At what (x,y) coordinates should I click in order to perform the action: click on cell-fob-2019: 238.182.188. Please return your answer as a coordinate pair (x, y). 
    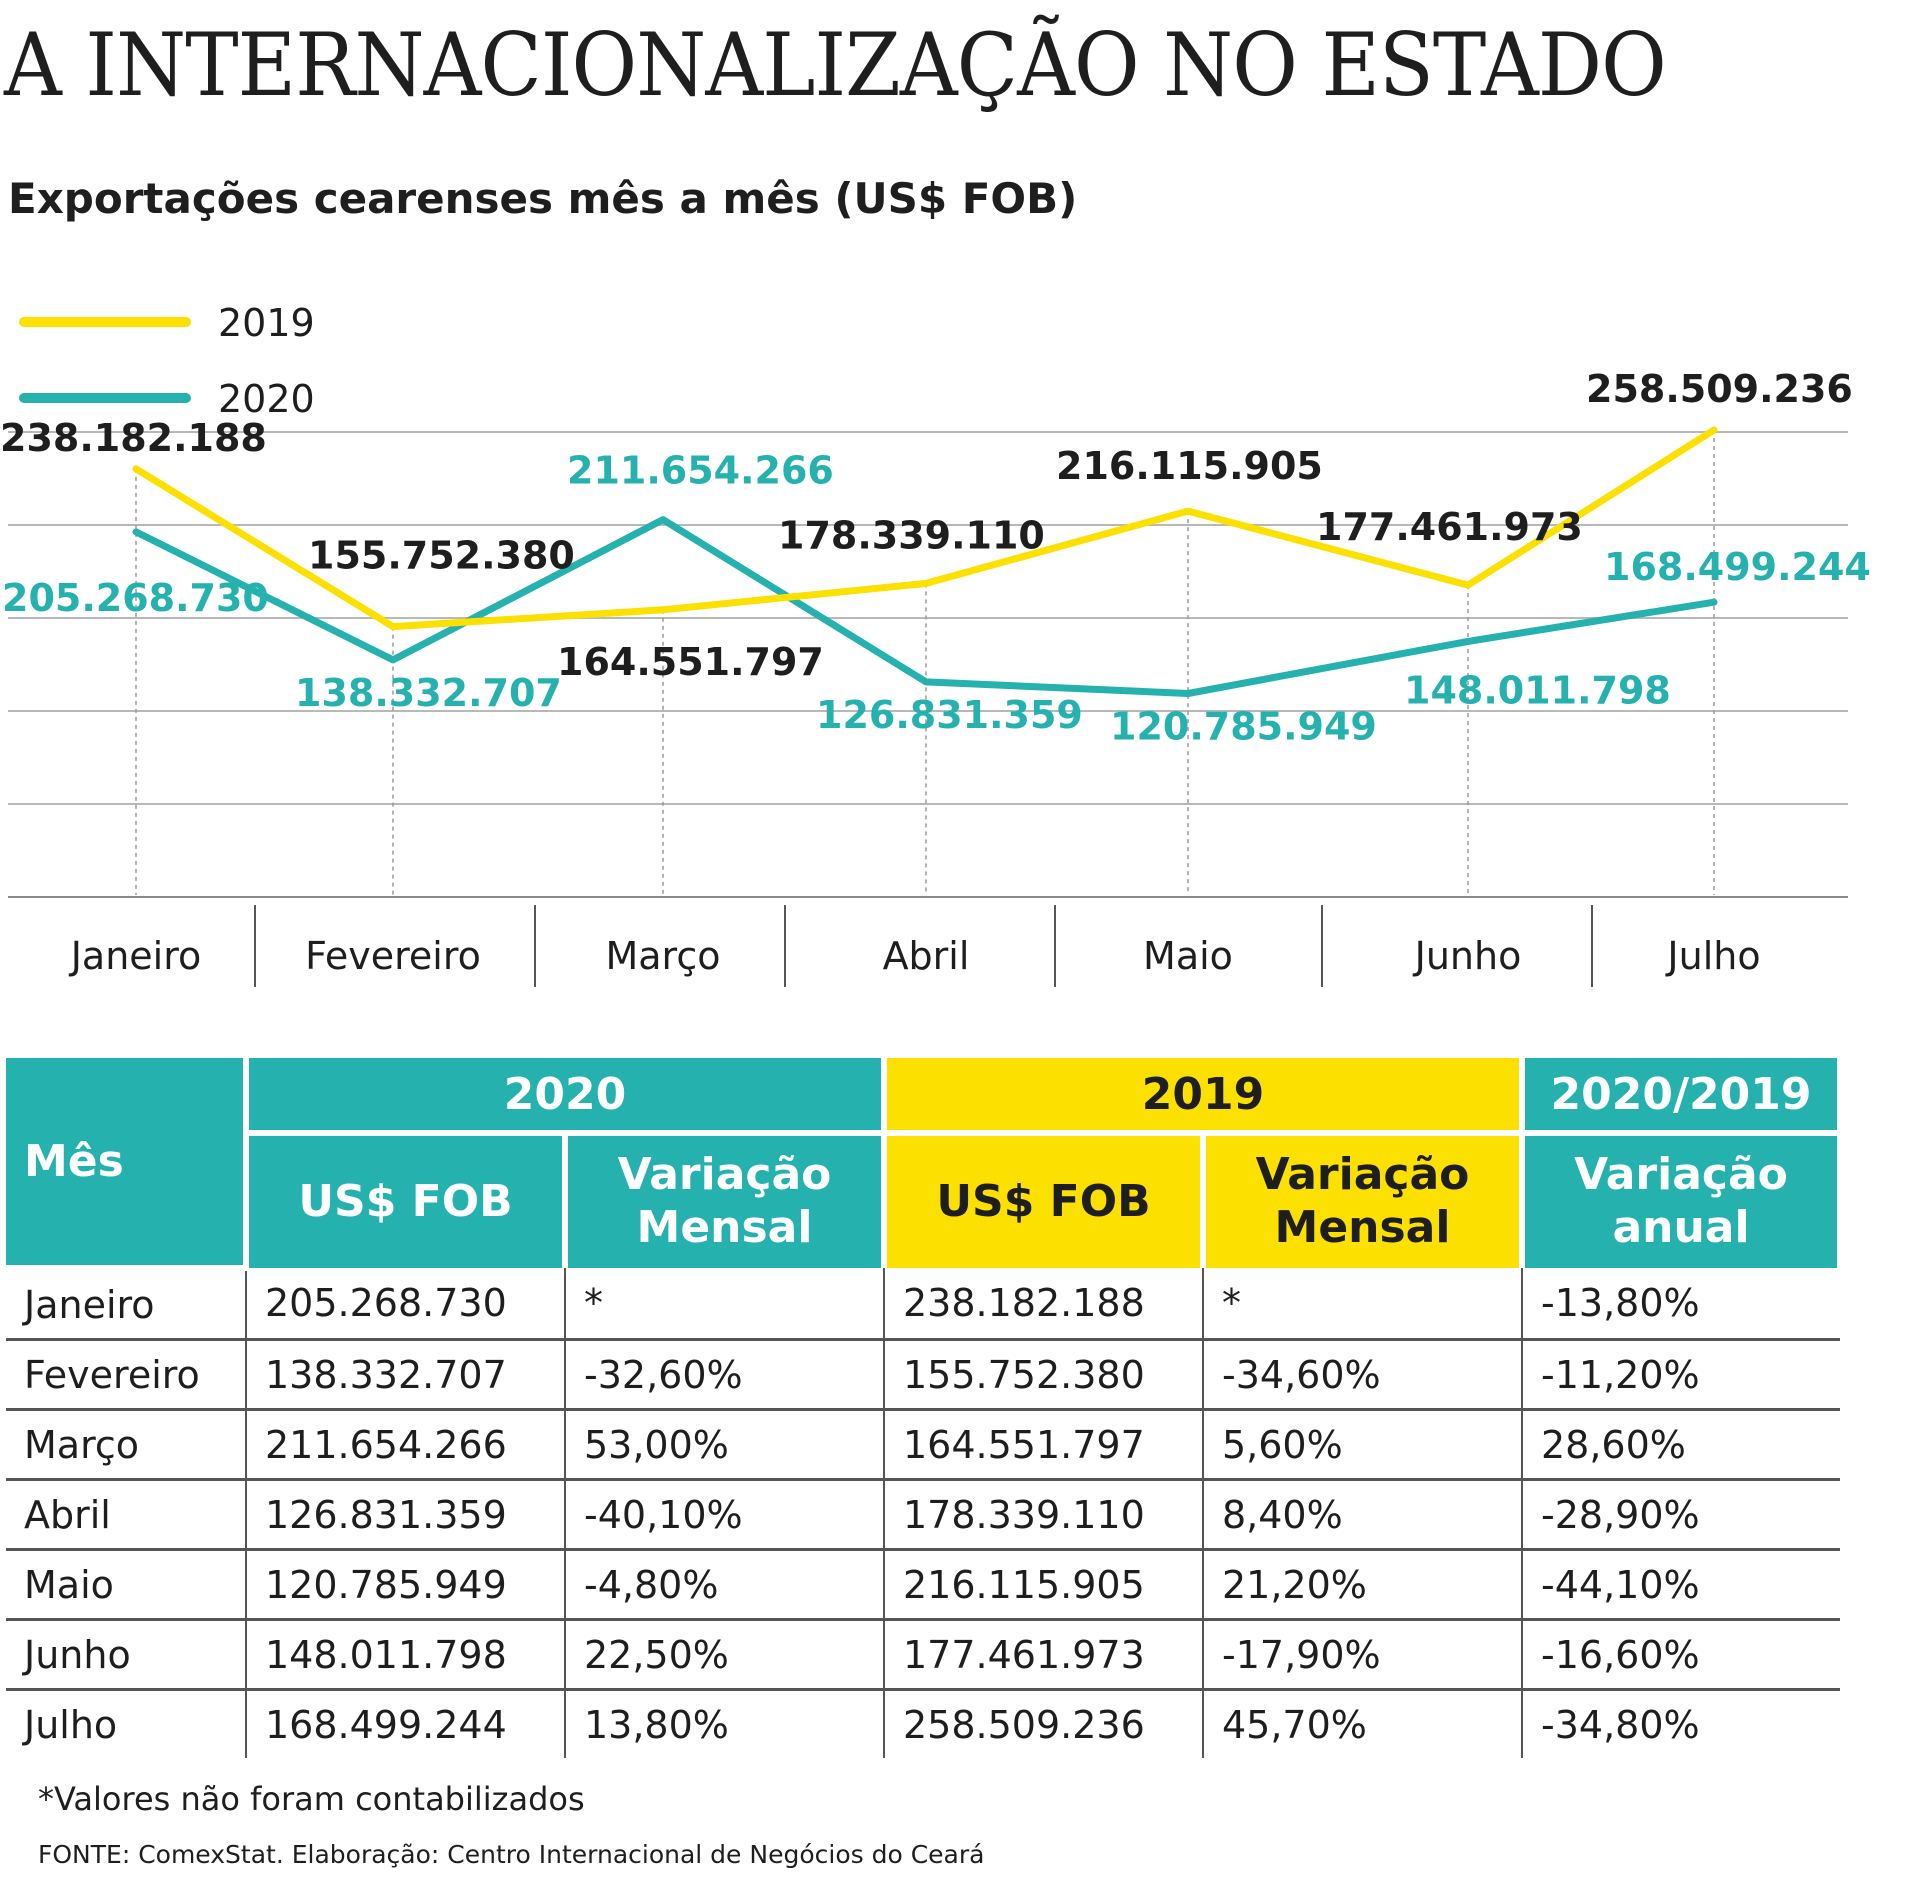
    Looking at the image, I should click on (1044, 1304).